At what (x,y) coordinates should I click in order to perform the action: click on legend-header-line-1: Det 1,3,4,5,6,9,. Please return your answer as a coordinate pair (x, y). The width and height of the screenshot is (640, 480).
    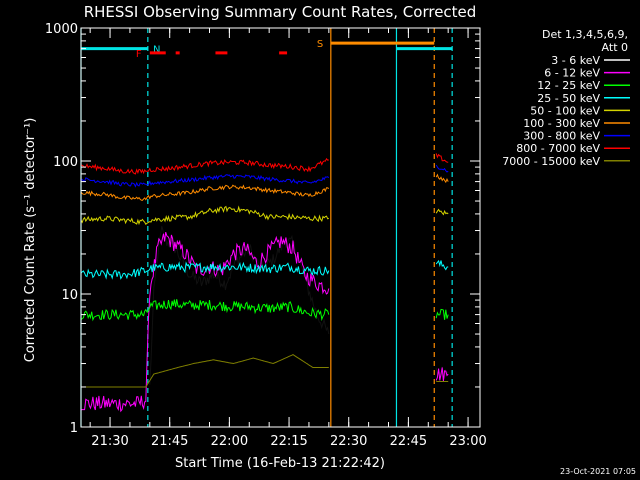
    Looking at the image, I should click on (585, 34).